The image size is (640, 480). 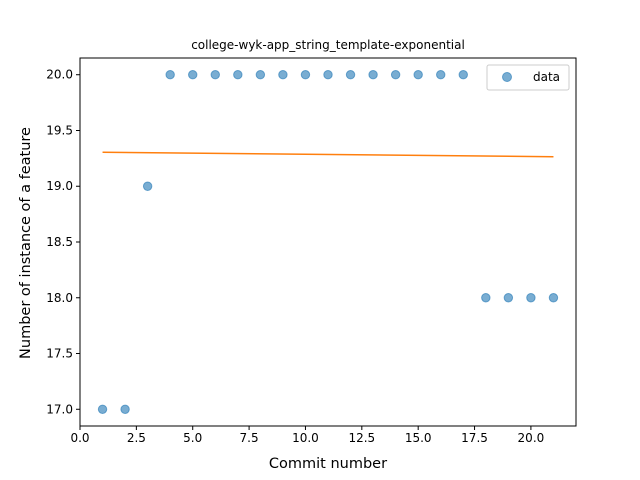 I want to click on x-tick-label: 2.5, so click(x=136, y=438).